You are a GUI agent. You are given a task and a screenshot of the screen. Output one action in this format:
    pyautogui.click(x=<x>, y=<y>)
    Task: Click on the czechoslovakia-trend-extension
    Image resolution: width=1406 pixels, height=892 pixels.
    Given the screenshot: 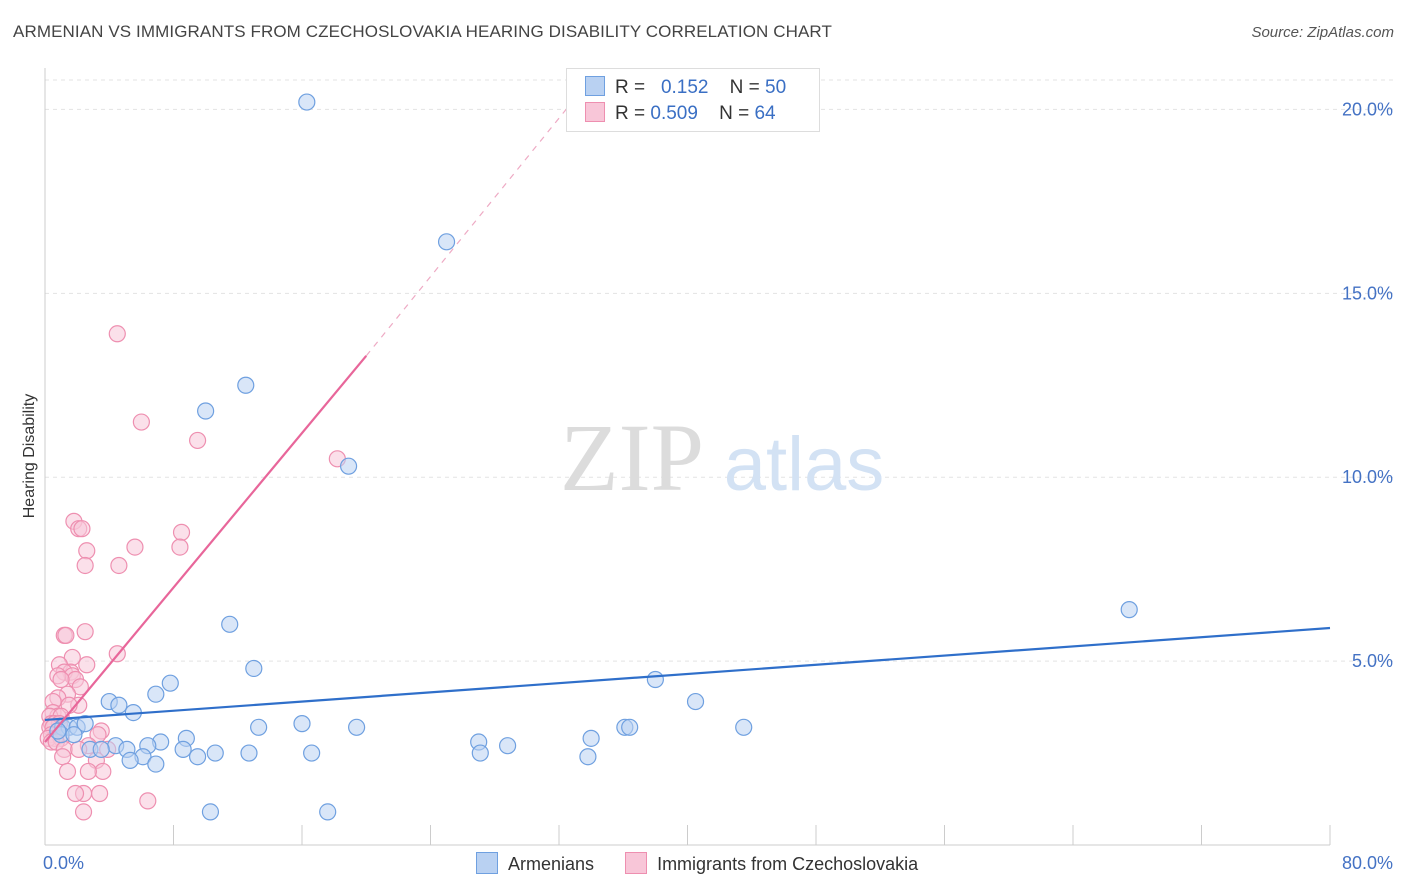 What is the action you would take?
    pyautogui.click(x=470, y=227)
    